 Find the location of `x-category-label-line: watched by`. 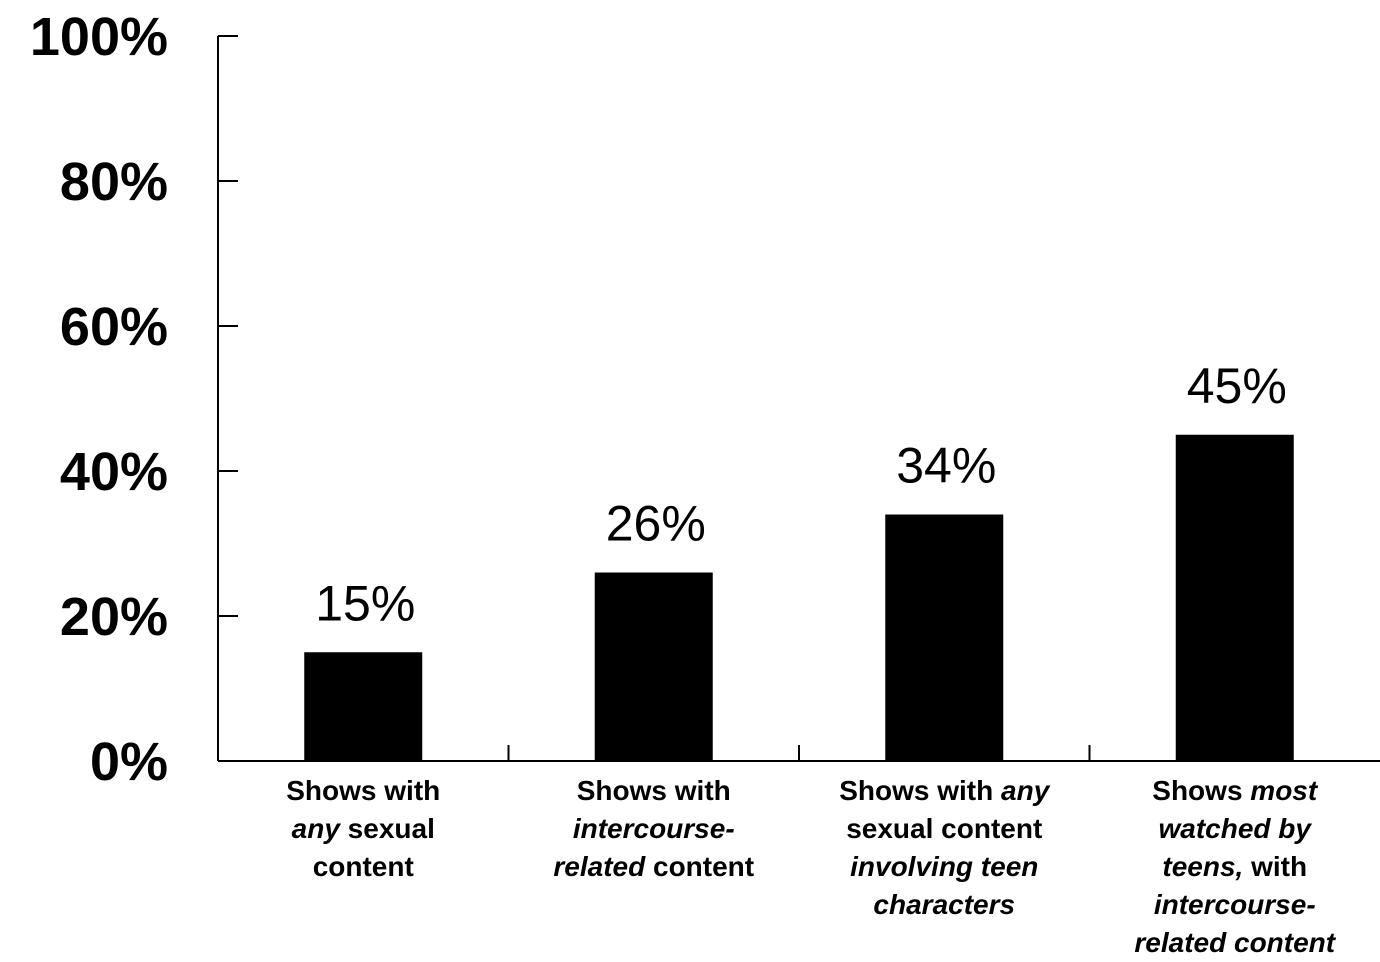

x-category-label-line: watched by is located at coordinates (1235, 829).